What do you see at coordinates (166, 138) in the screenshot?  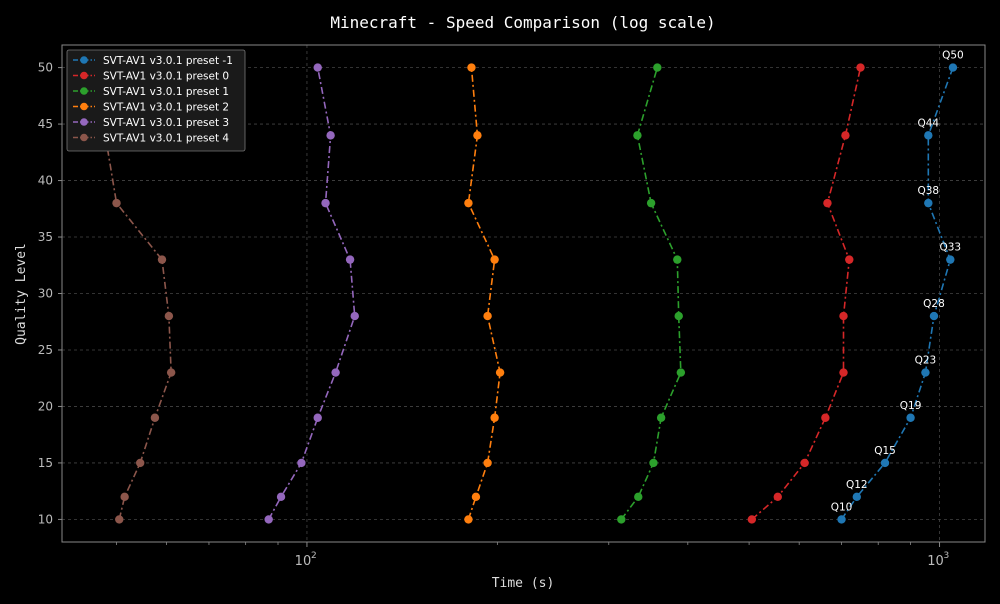 I see `legend-label: SVT-AV1 v3.0.1 preset 4` at bounding box center [166, 138].